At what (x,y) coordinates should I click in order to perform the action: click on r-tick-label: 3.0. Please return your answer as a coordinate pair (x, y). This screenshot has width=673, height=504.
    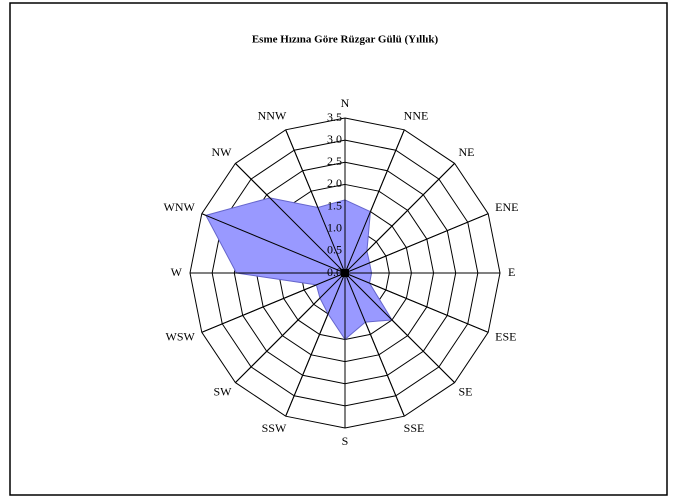
    Looking at the image, I should click on (334, 139).